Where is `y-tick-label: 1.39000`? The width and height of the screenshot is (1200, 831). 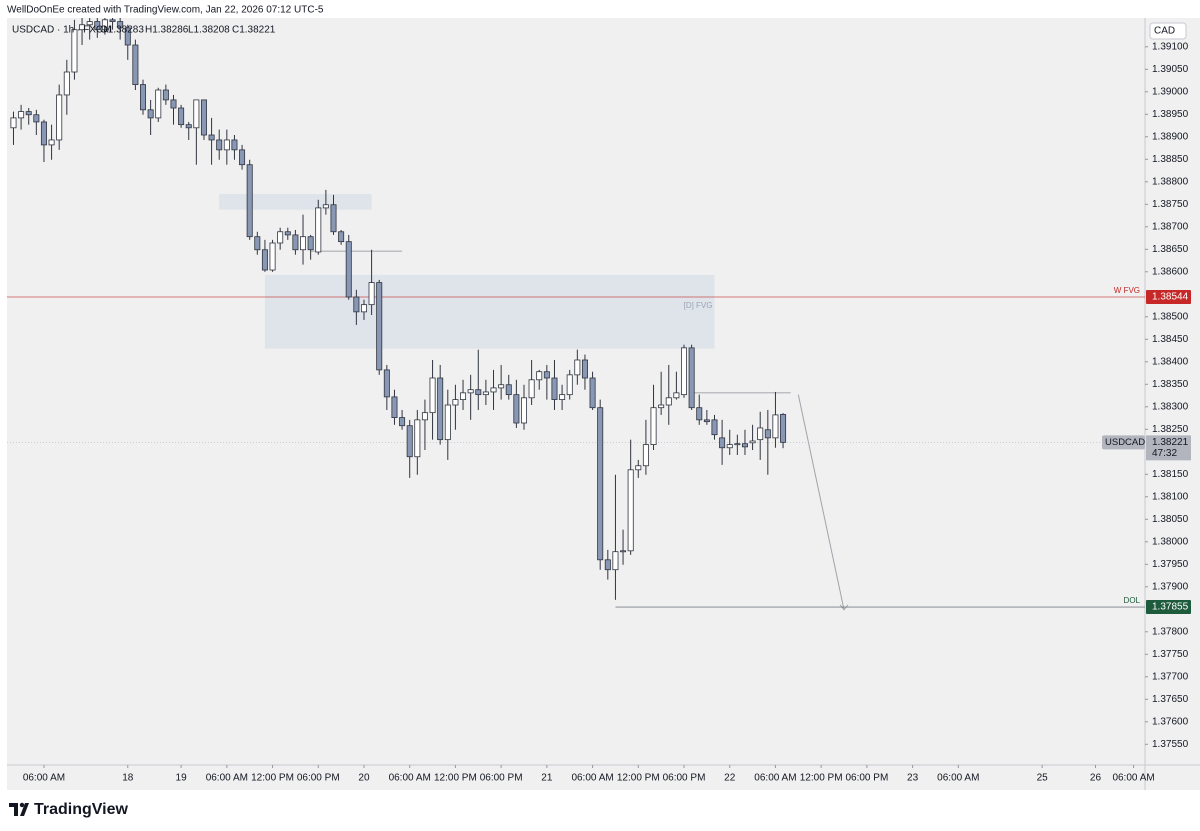 y-tick-label: 1.39000 is located at coordinates (1170, 91).